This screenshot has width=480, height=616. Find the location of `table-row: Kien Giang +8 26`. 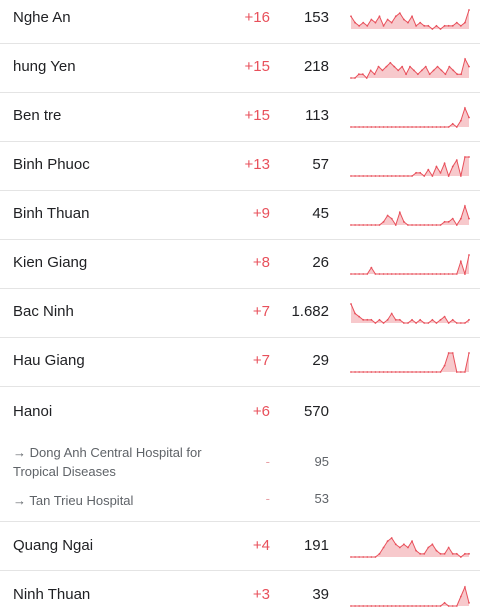

table-row: Kien Giang +8 26 is located at coordinates (240, 264).